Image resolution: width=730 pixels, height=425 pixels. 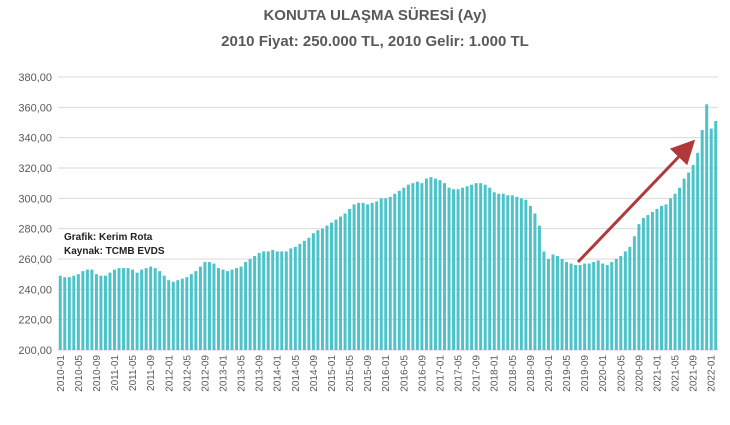 I want to click on x-tick-label: 2011-01, so click(x=115, y=373).